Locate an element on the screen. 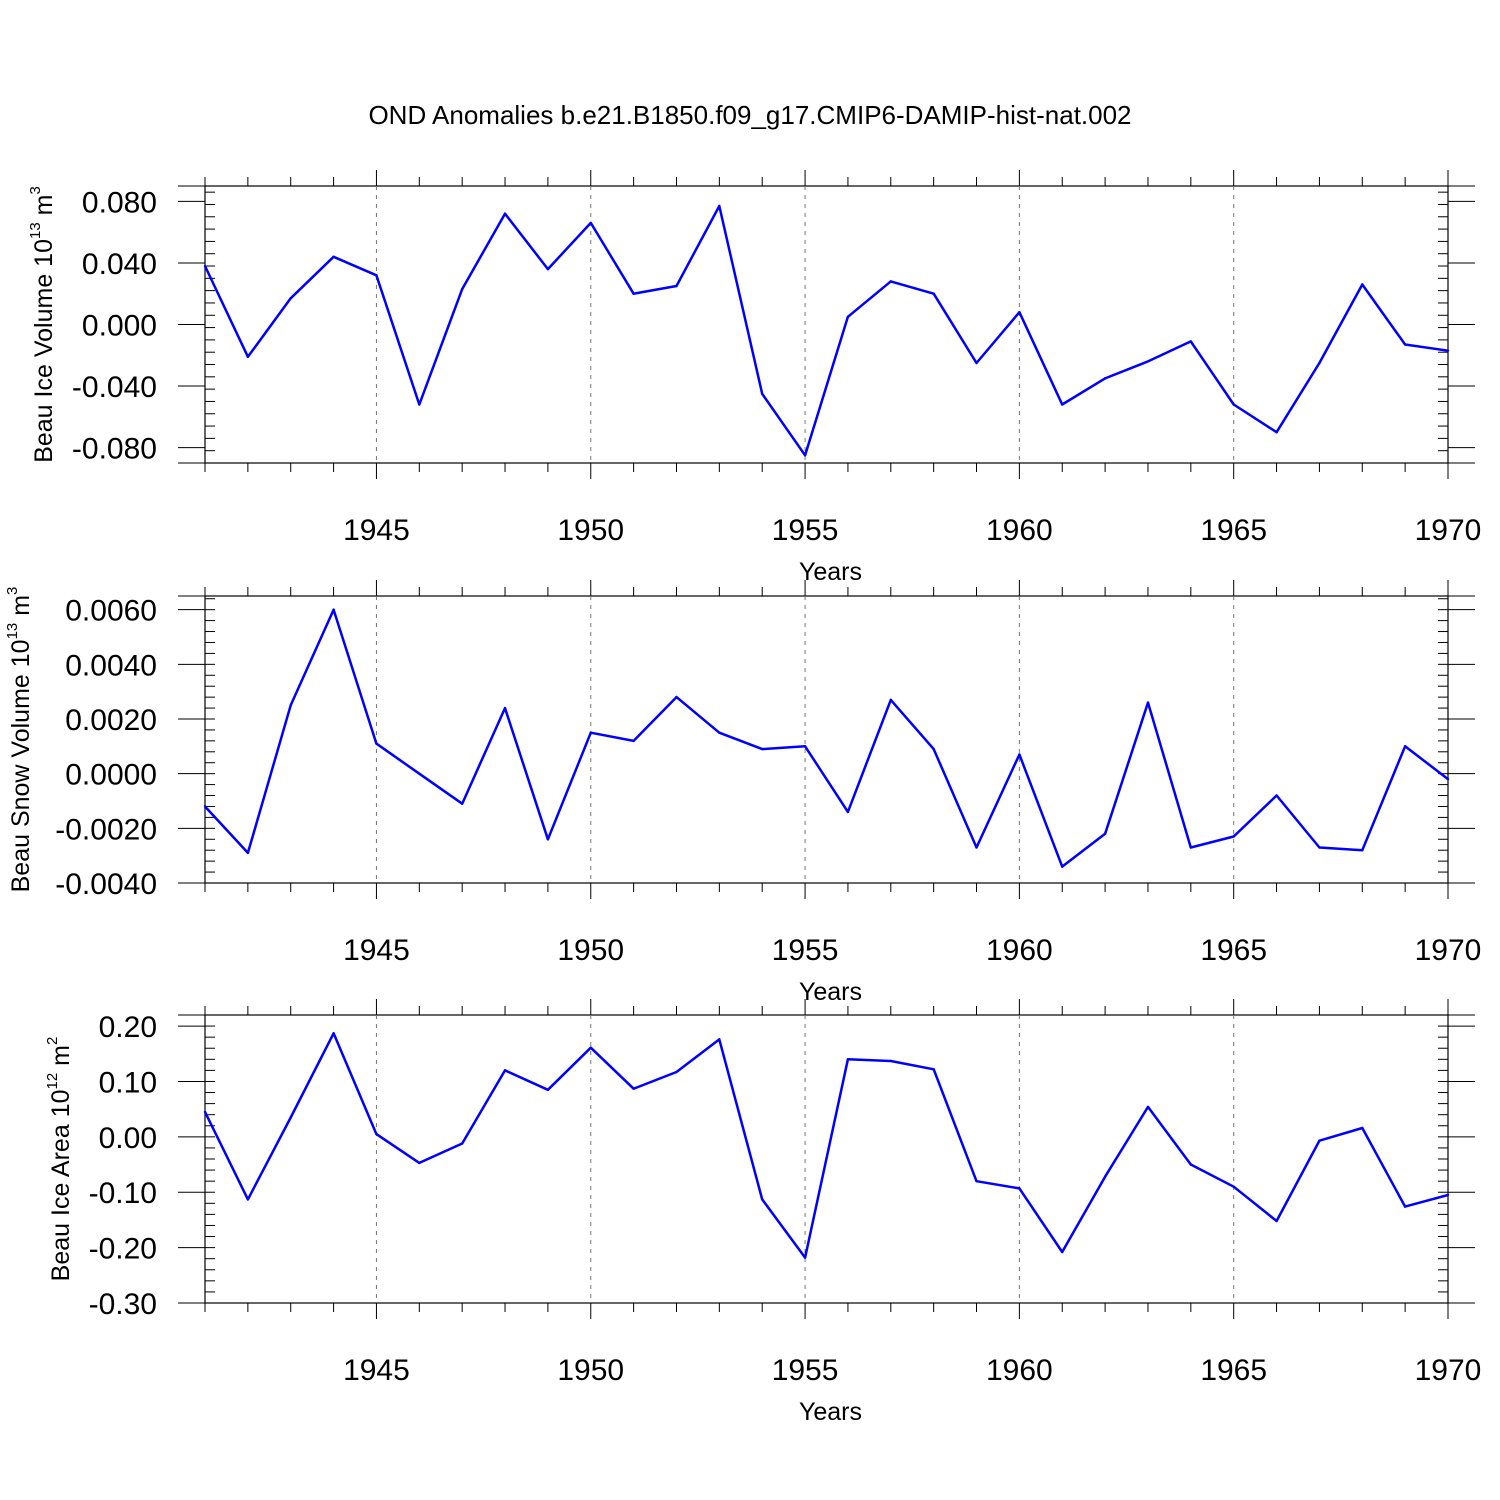 The image size is (1500, 1500). y-tick-label: 0.20 is located at coordinates (128, 1027).